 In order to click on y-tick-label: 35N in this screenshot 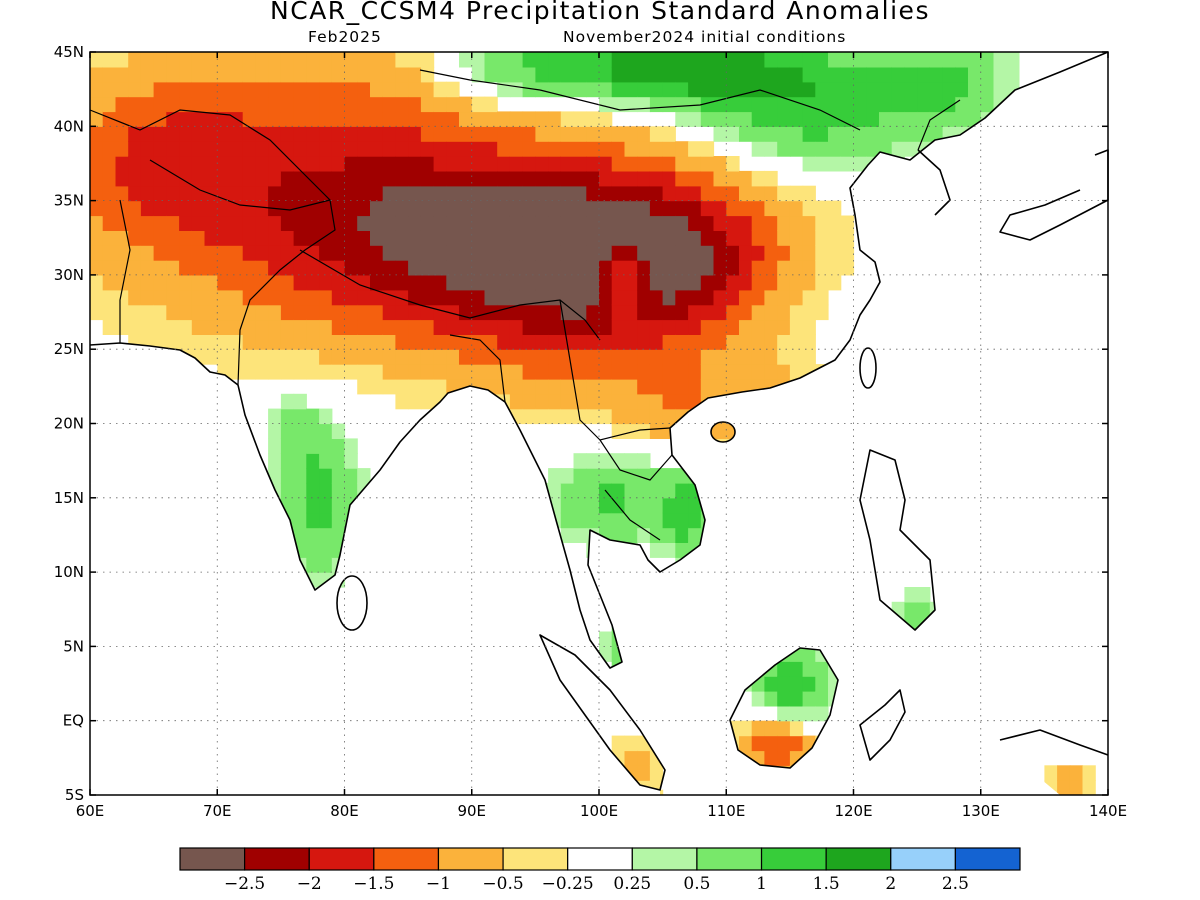, I will do `click(69, 201)`.